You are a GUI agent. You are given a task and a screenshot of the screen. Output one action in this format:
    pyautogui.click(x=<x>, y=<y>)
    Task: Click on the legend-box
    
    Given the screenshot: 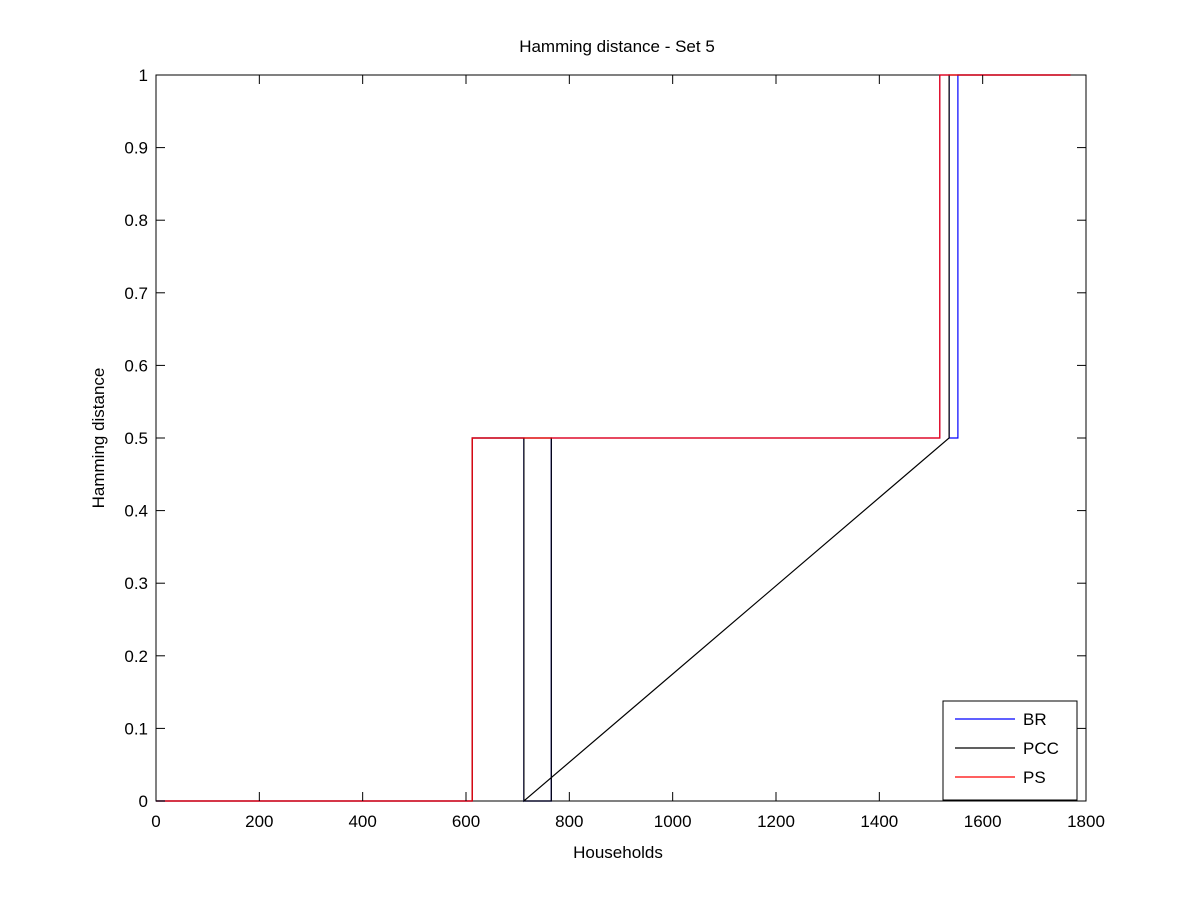 What is the action you would take?
    pyautogui.click(x=1010, y=750)
    